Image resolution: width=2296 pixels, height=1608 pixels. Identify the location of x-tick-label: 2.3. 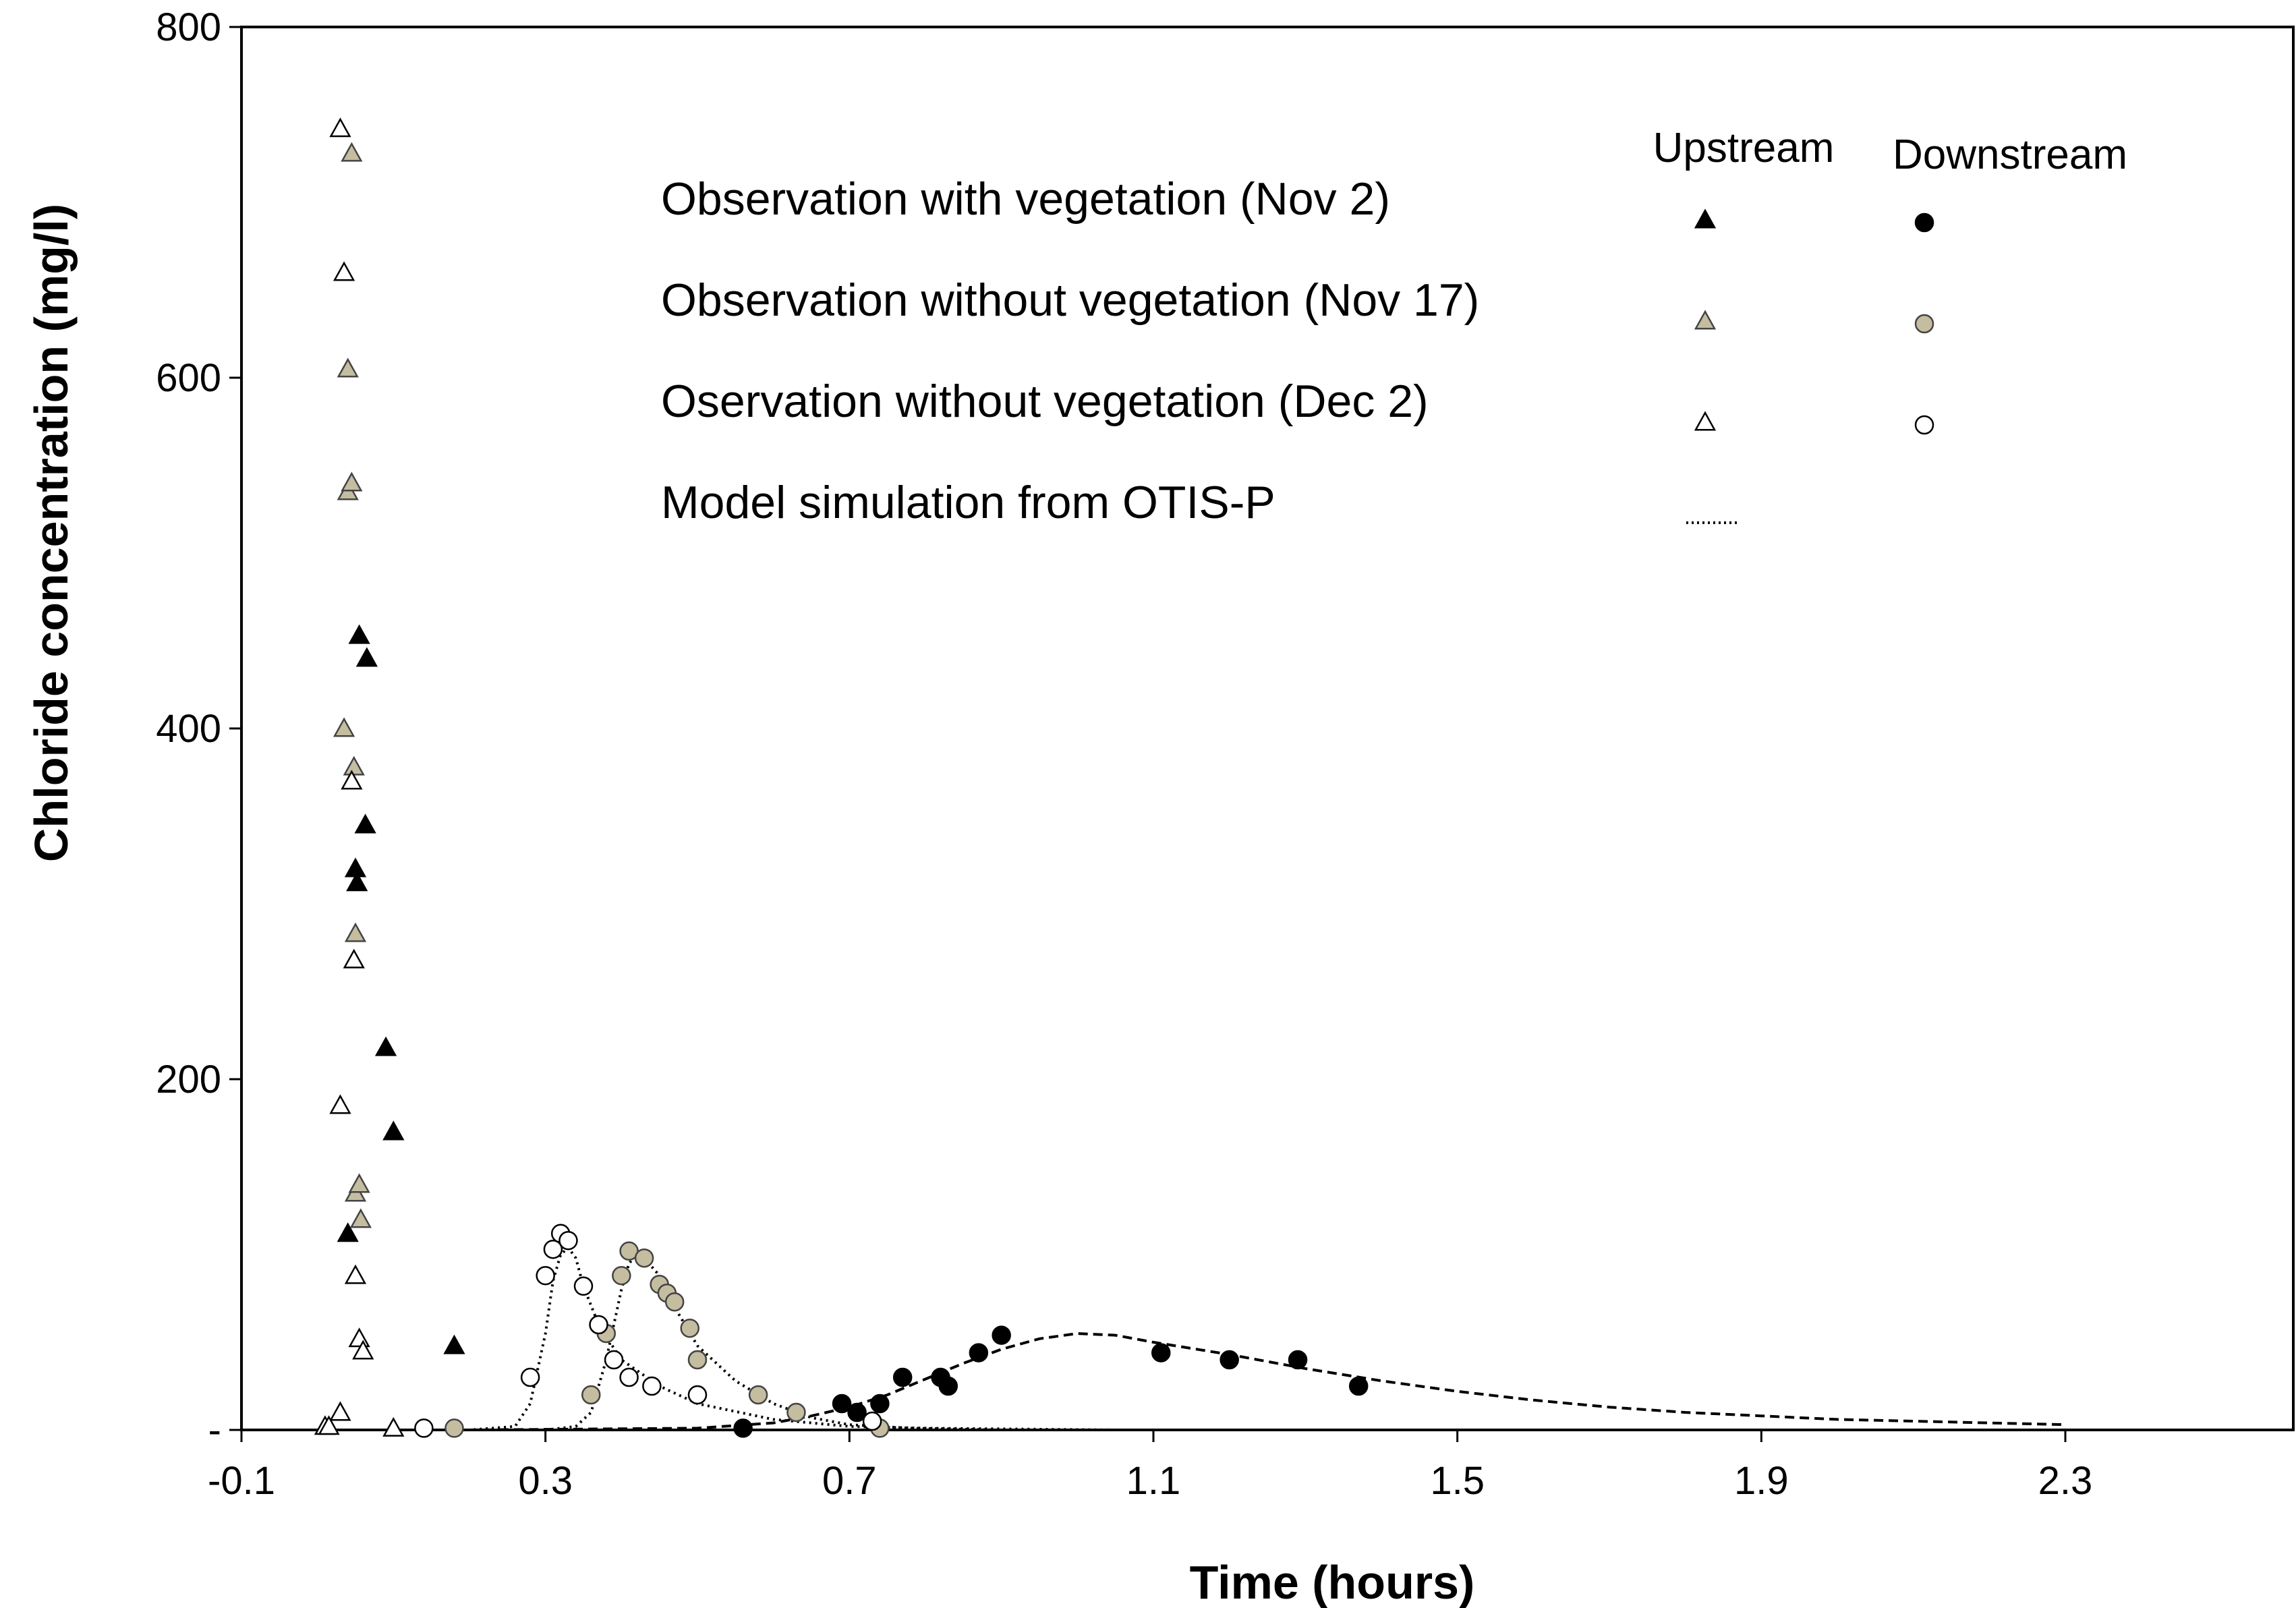
(2065, 1481).